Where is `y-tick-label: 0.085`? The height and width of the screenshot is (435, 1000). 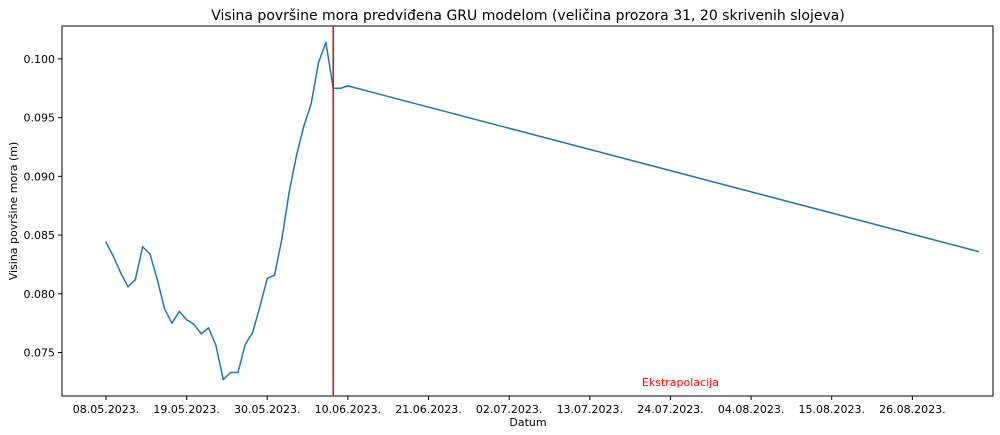 y-tick-label: 0.085 is located at coordinates (40, 235).